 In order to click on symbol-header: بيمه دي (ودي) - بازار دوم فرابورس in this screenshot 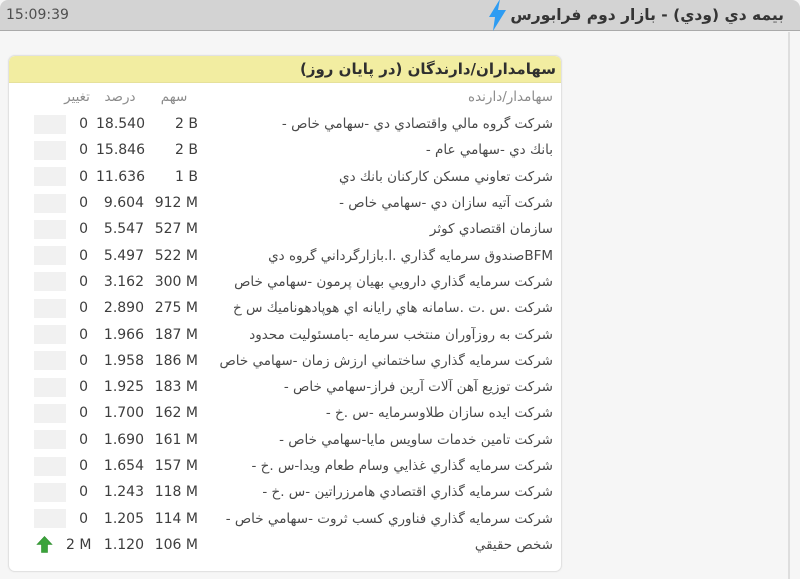, I will do `click(641, 15)`.